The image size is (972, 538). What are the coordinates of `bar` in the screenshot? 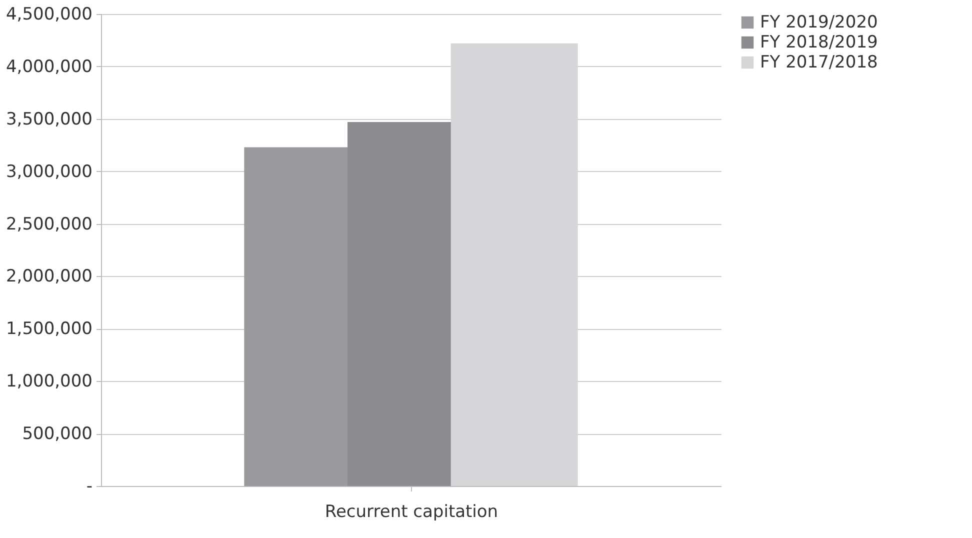 It's located at (514, 264).